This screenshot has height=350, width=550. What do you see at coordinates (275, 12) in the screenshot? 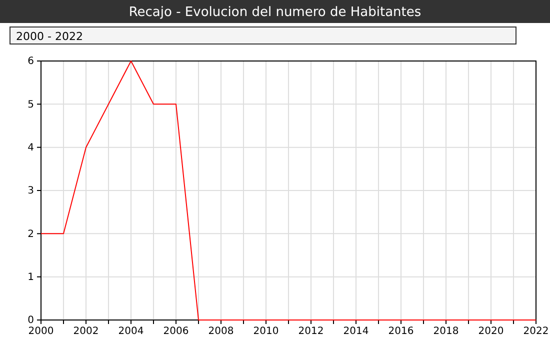
I see `chart-title: Recajo - Evolucion del numero de Habitantes` at bounding box center [275, 12].